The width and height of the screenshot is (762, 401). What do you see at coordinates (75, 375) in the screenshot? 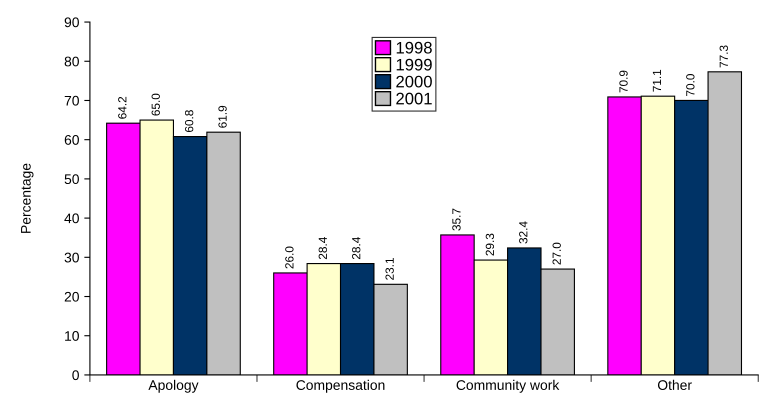
I see `y-tick-label: 0` at bounding box center [75, 375].